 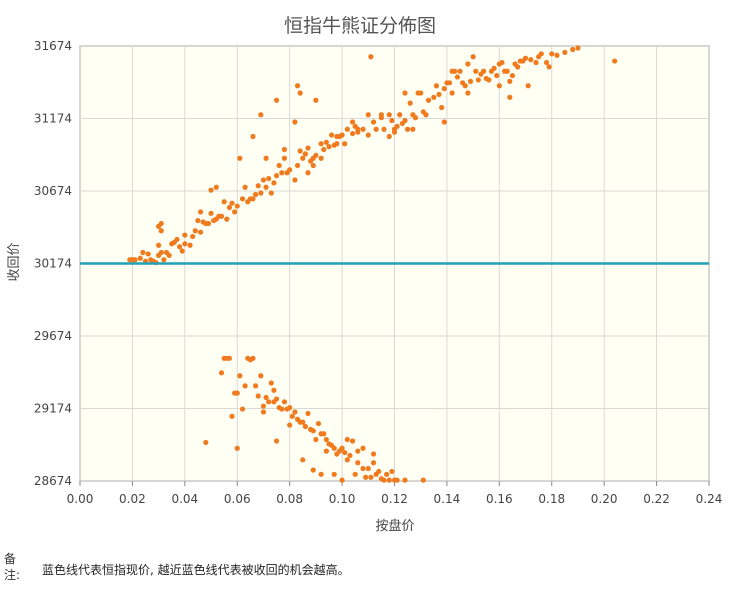 What do you see at coordinates (80, 499) in the screenshot?
I see `x-tick-label: 0.00` at bounding box center [80, 499].